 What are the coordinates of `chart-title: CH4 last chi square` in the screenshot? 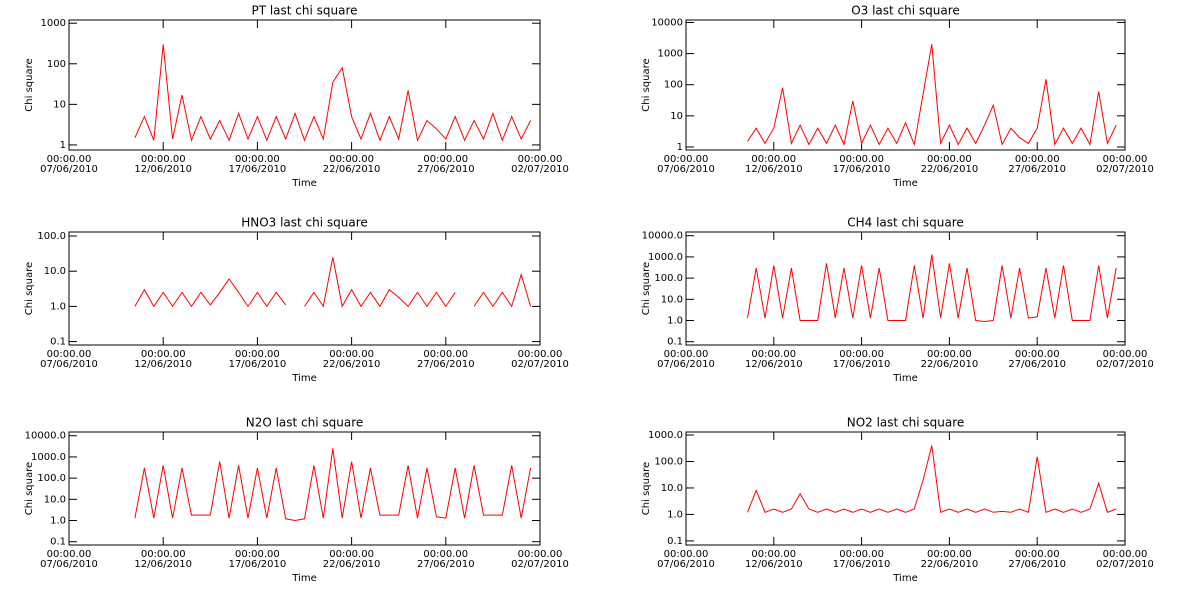 It's located at (905, 223).